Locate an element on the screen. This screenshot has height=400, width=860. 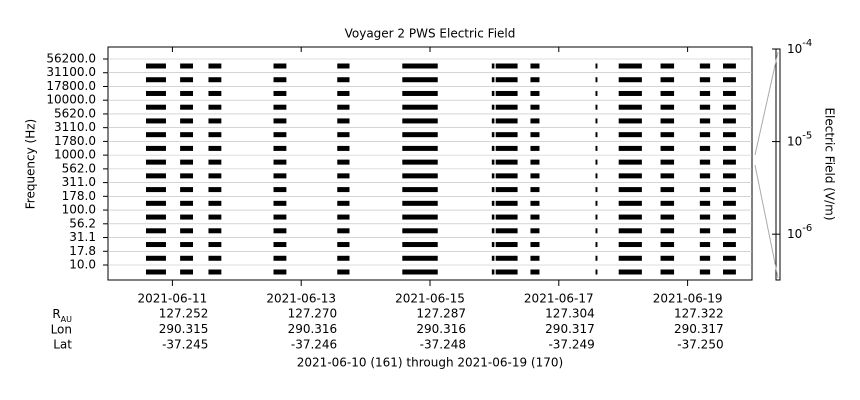
colorbar-tick-label: 10⁻⁵ is located at coordinates (799, 140).